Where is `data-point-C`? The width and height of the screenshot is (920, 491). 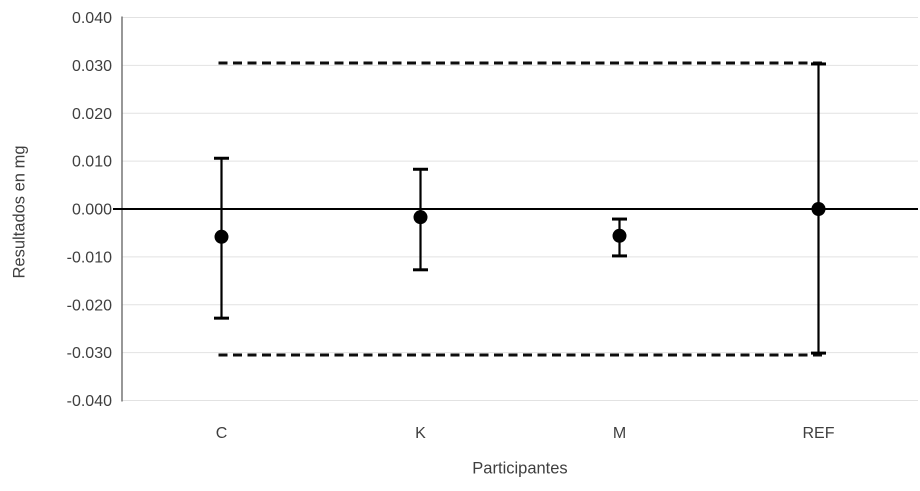 data-point-C is located at coordinates (221, 236).